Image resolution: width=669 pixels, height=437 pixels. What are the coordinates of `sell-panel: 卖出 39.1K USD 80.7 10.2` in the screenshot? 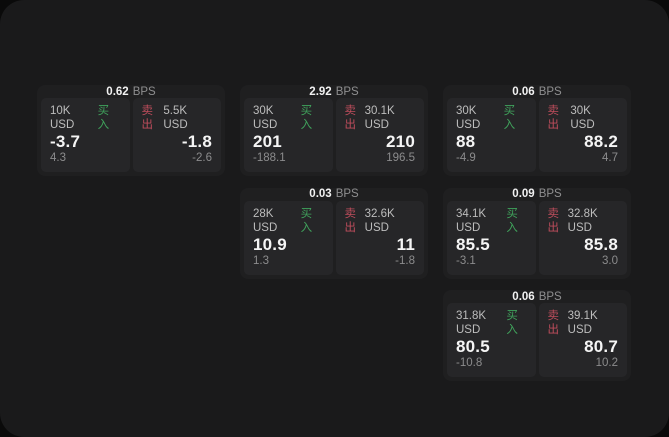 It's located at (582, 340).